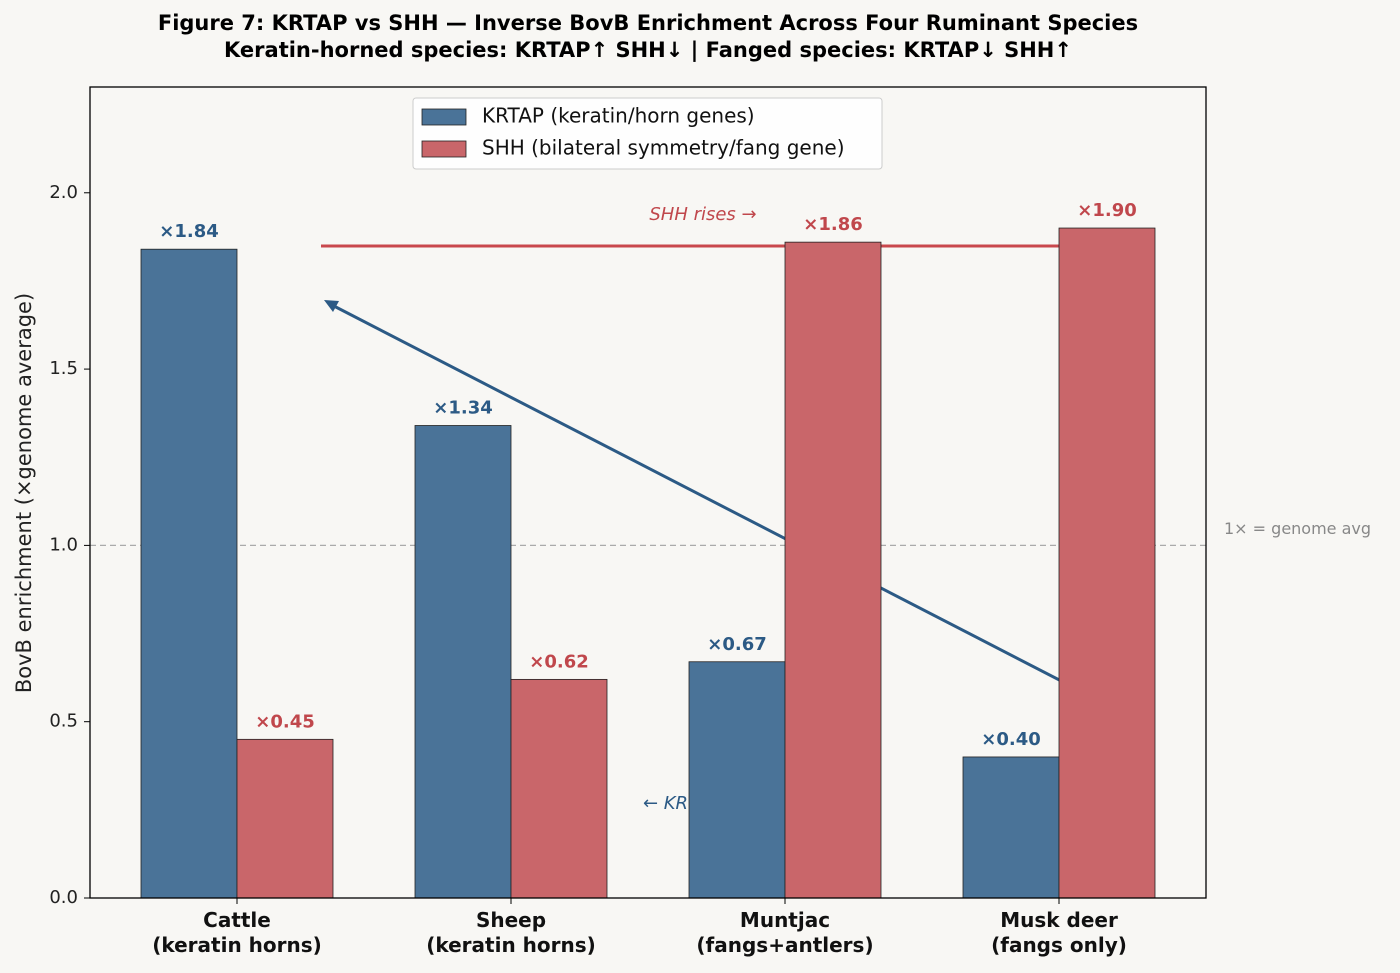 The width and height of the screenshot is (1400, 973). I want to click on value-label: ×0.62, so click(559, 661).